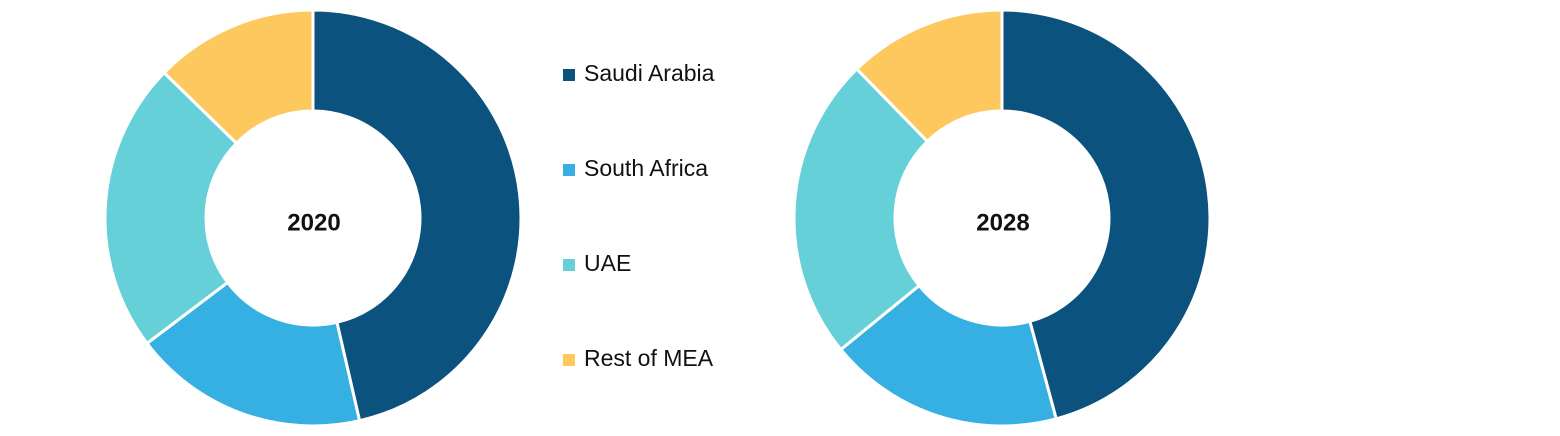 This screenshot has width=1560, height=436. What do you see at coordinates (649, 358) in the screenshot?
I see `legend-label: Rest of MEA` at bounding box center [649, 358].